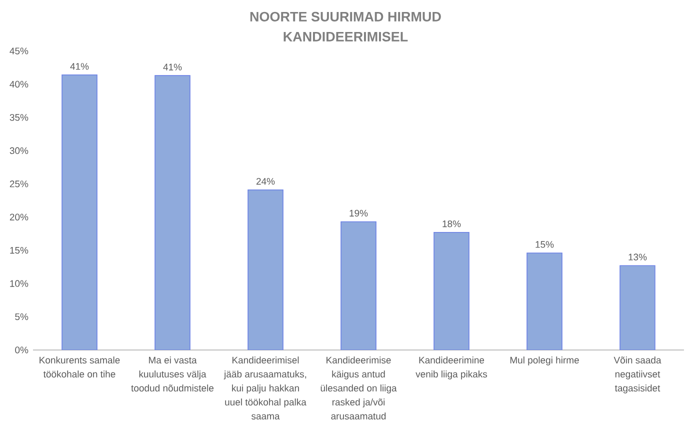  I want to click on data-label: 19%, so click(359, 213).